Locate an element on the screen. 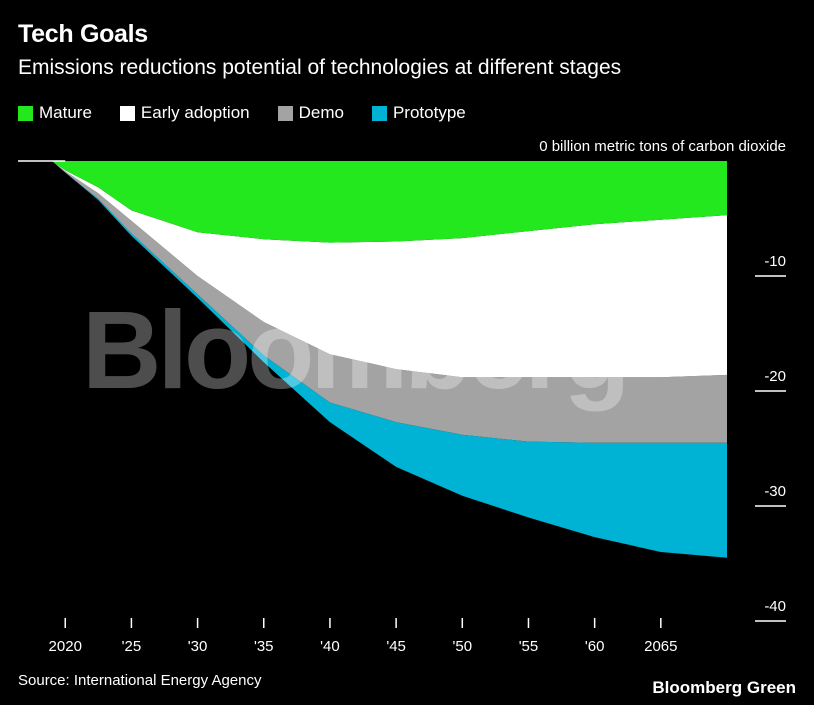 The height and width of the screenshot is (705, 814). legend-item-demo: Demo is located at coordinates (310, 113).